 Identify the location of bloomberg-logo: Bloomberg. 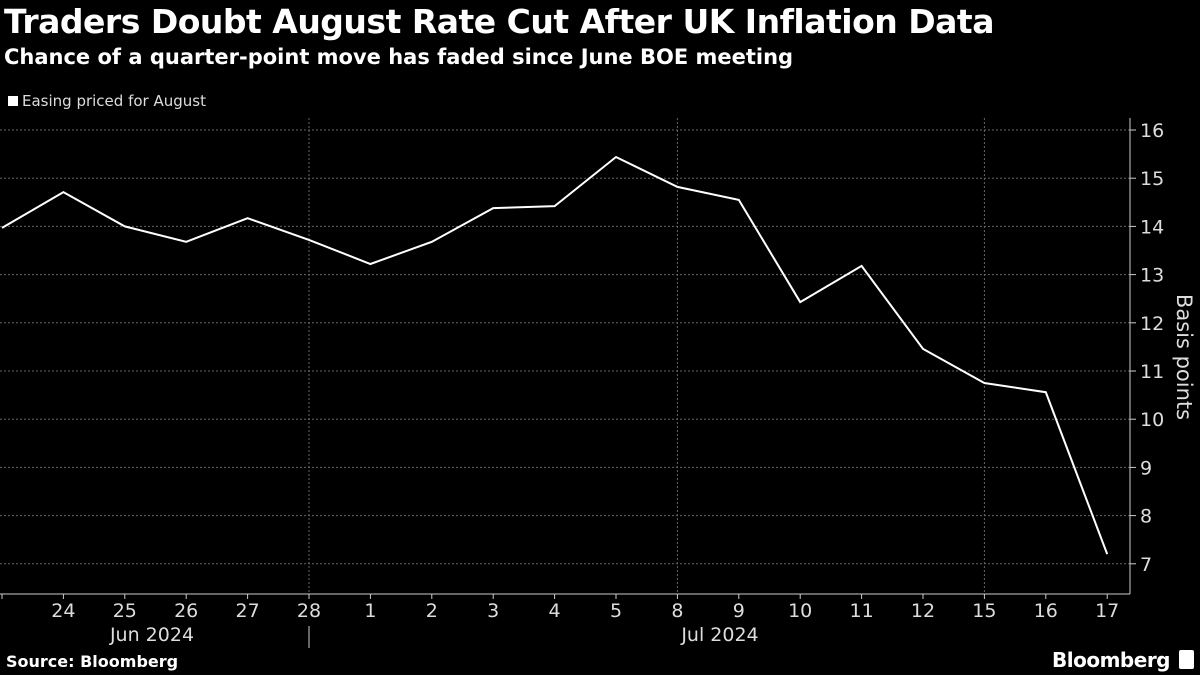
(1111, 660).